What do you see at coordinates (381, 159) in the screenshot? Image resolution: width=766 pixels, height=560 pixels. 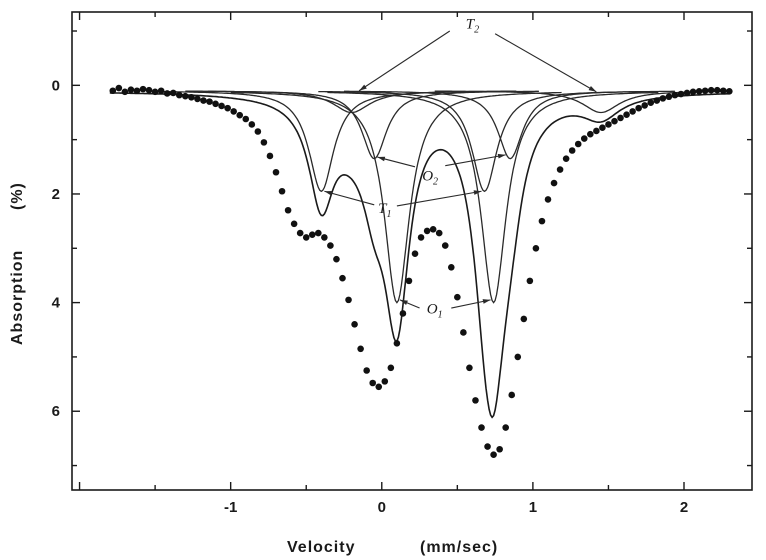 I see `arrow-o2-left-head` at bounding box center [381, 159].